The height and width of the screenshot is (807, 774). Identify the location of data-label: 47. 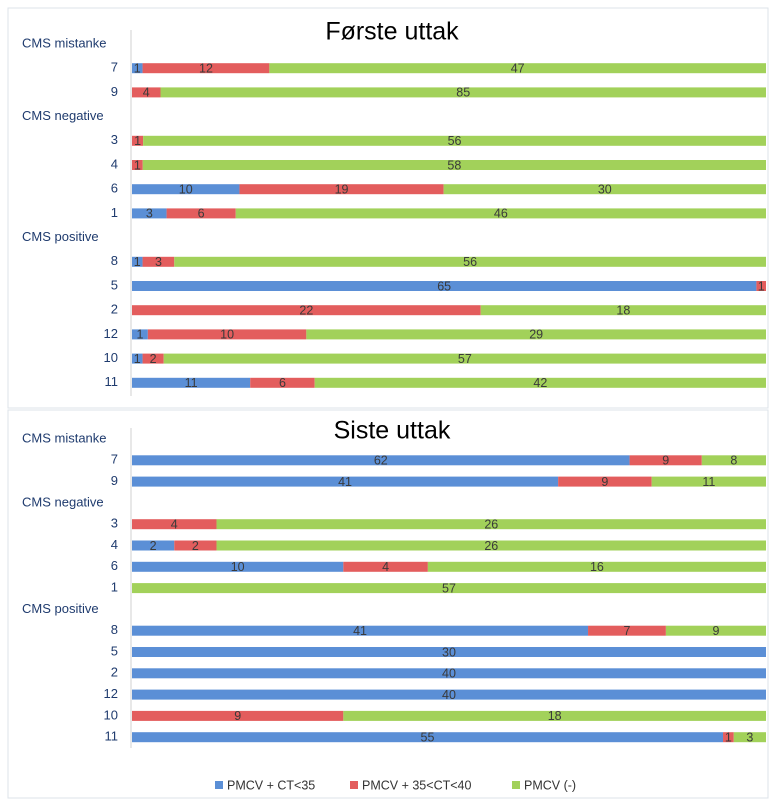
(518, 68).